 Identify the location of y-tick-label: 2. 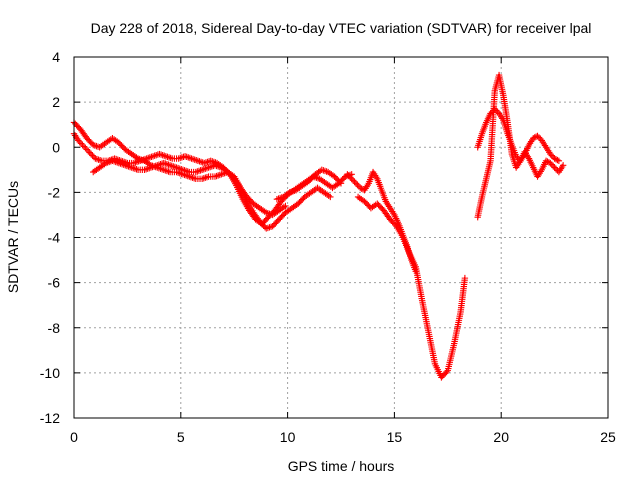
(56, 102).